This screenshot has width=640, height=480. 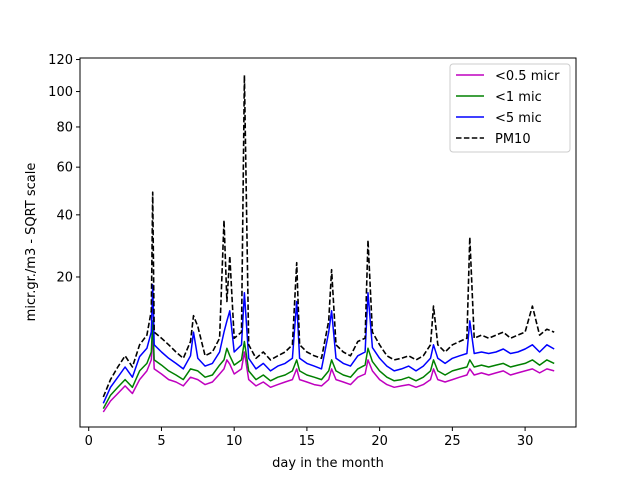 What do you see at coordinates (234, 441) in the screenshot?
I see `x-tick-label: 10` at bounding box center [234, 441].